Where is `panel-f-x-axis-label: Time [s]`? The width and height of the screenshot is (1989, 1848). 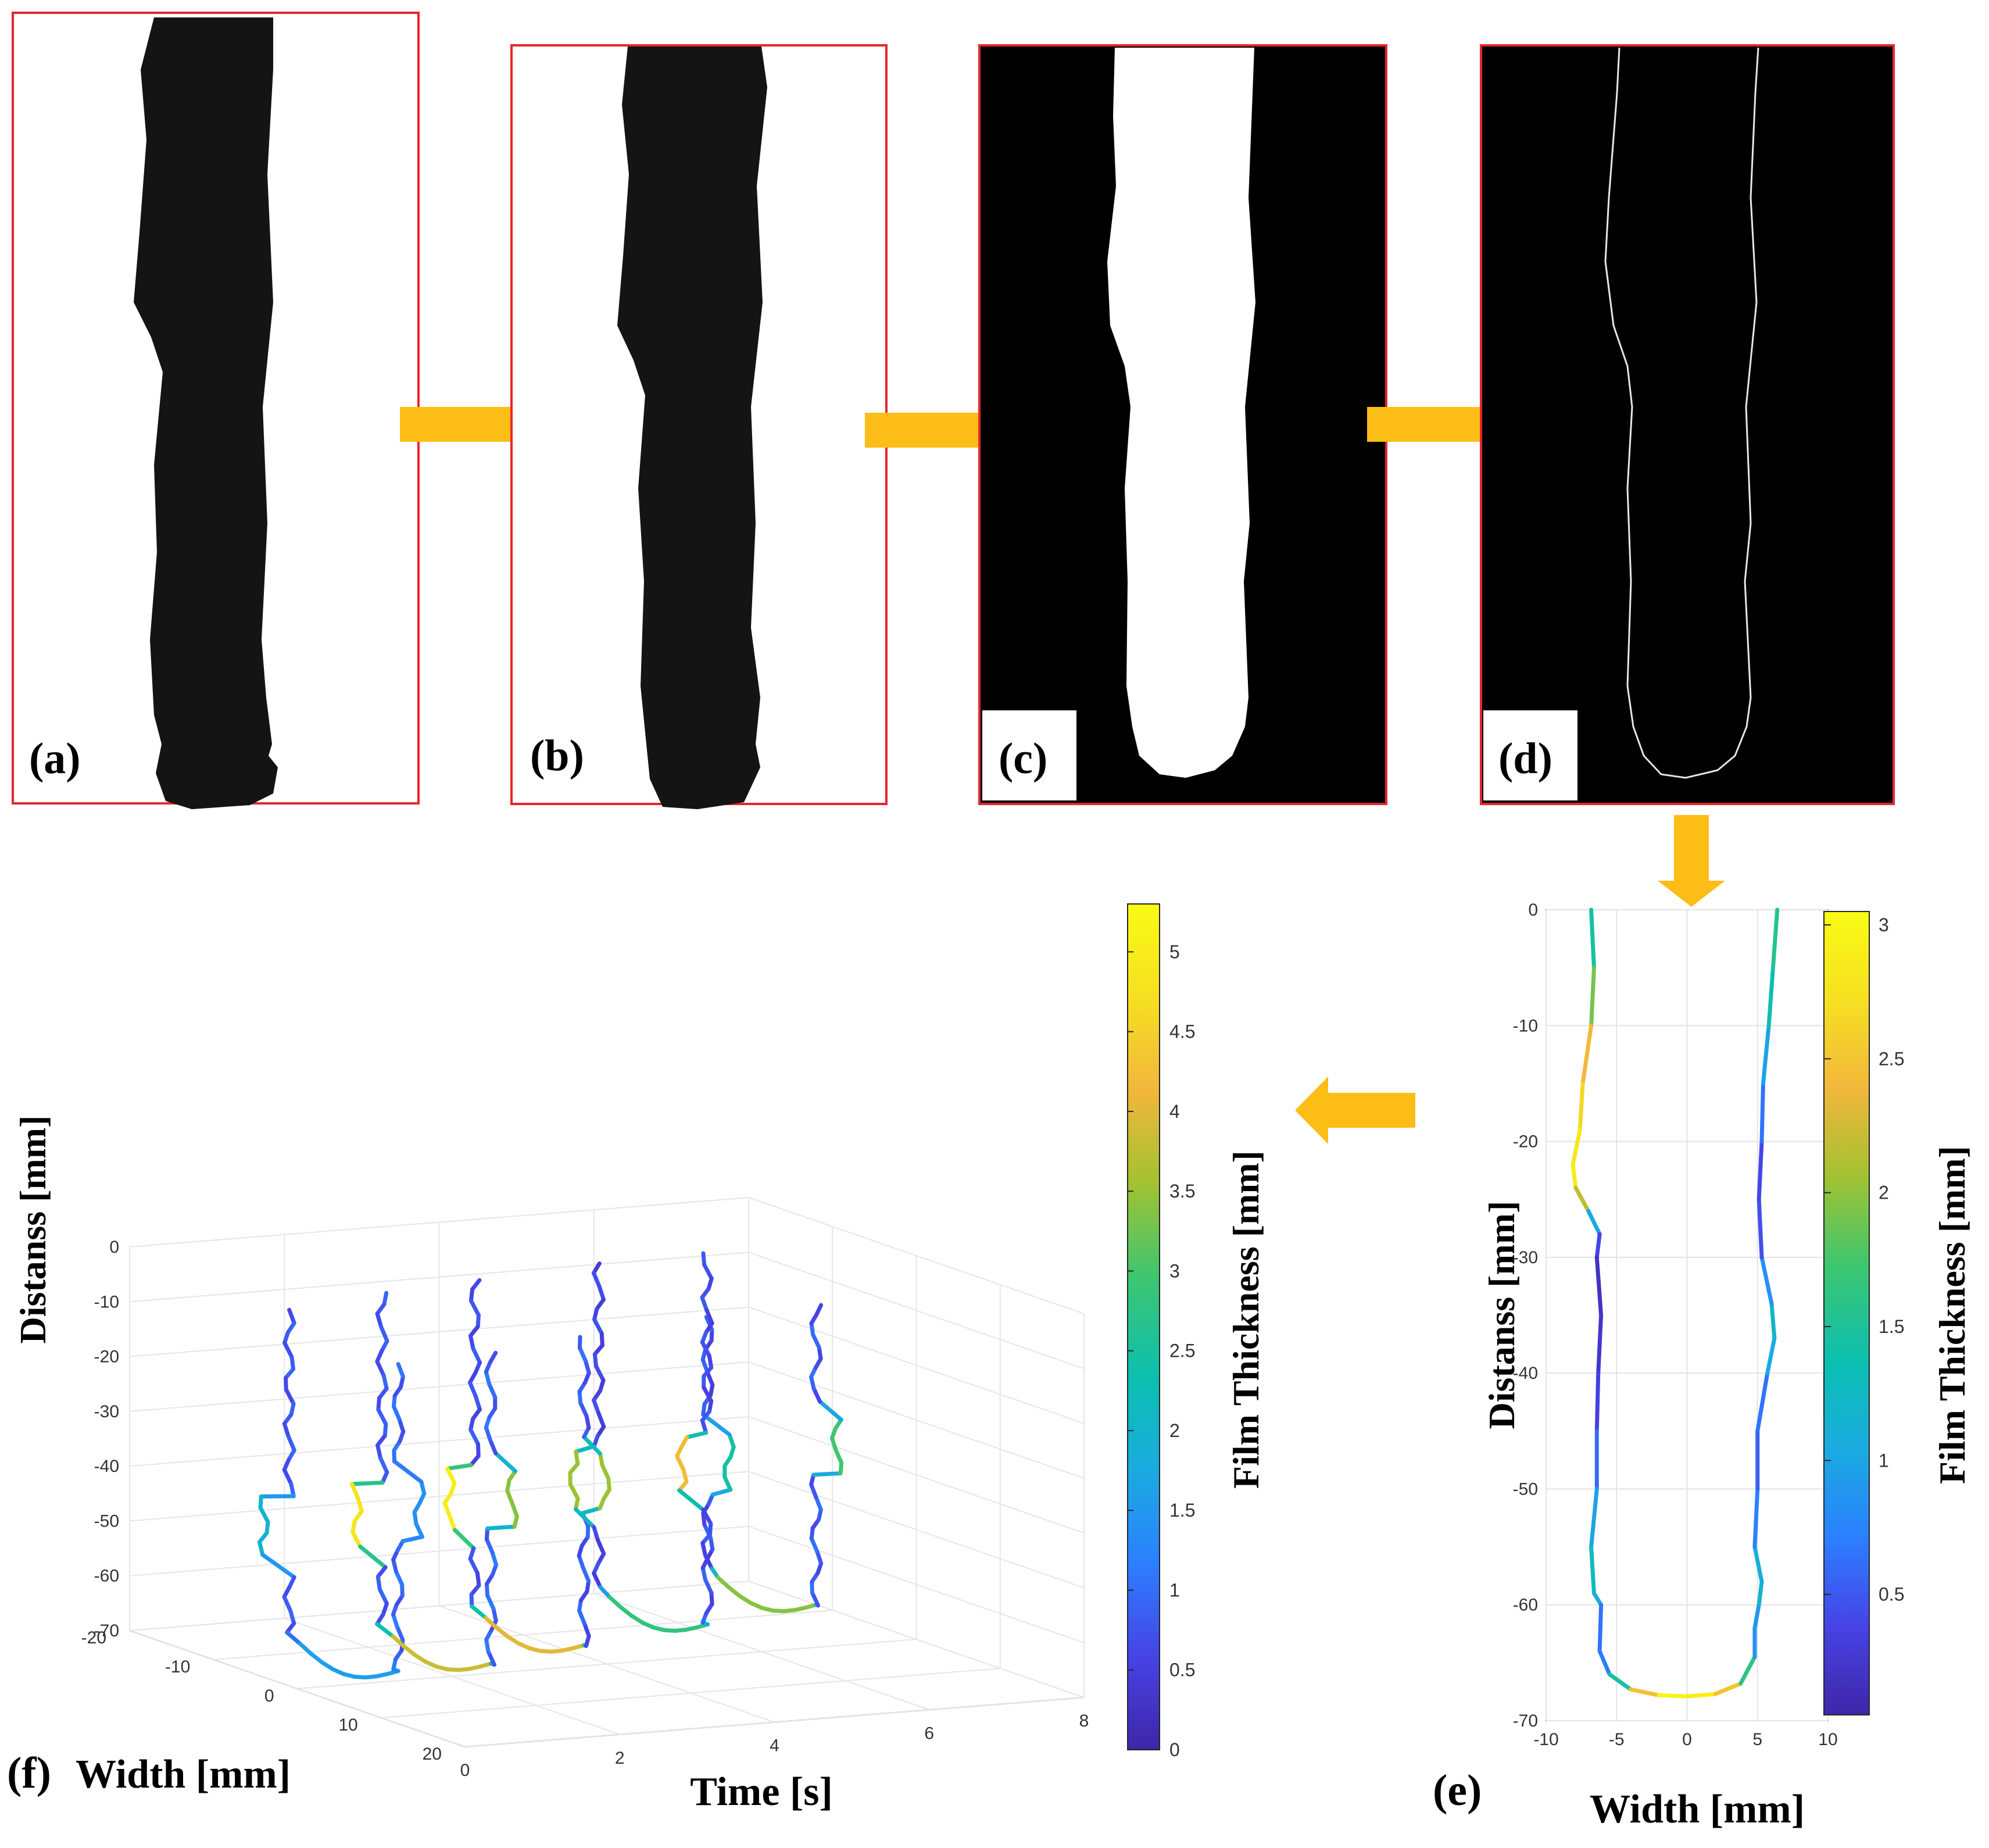
panel-f-x-axis-label: Time [s] is located at coordinates (762, 1792).